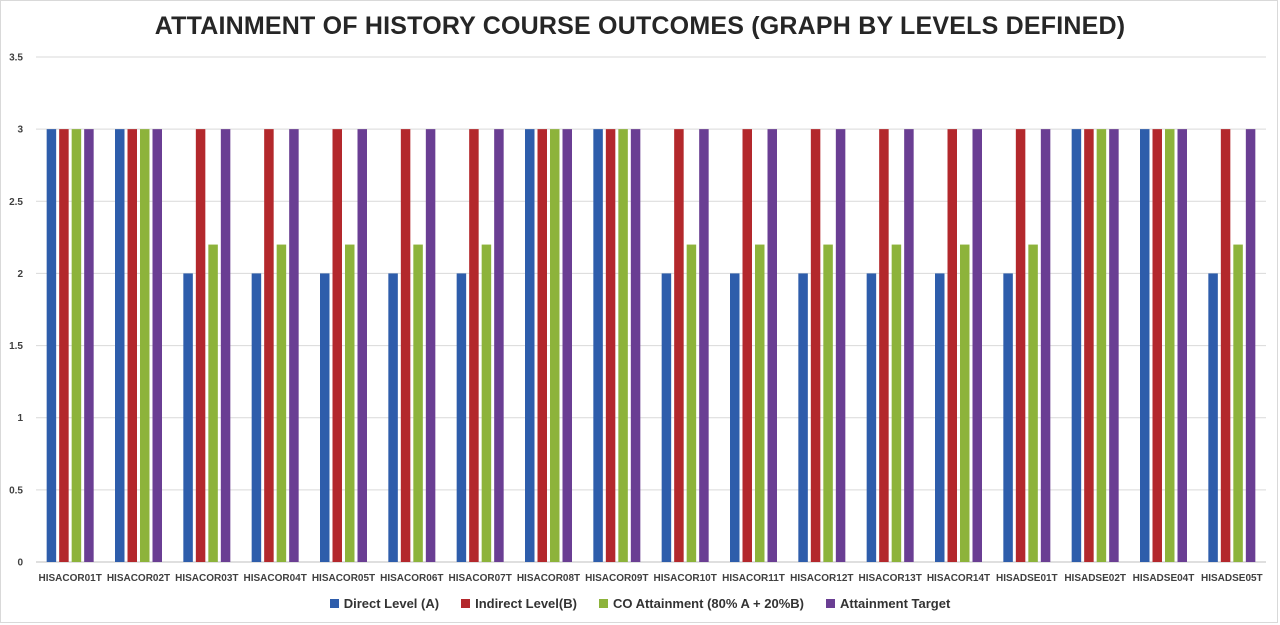  I want to click on legend-label: Indirect Level(B), so click(526, 603).